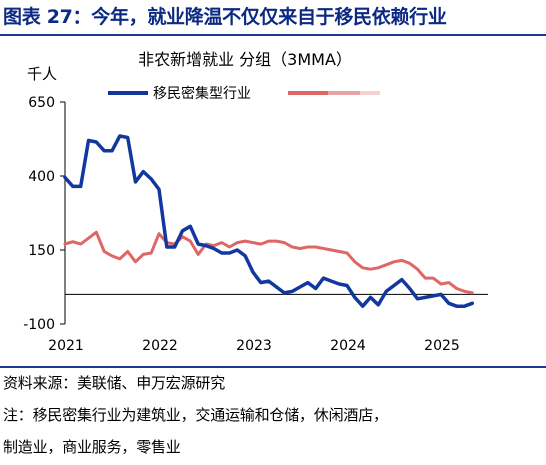 This screenshot has height=465, width=546. Describe the element at coordinates (41, 103) in the screenshot. I see `y-tick-label: 650` at that location.